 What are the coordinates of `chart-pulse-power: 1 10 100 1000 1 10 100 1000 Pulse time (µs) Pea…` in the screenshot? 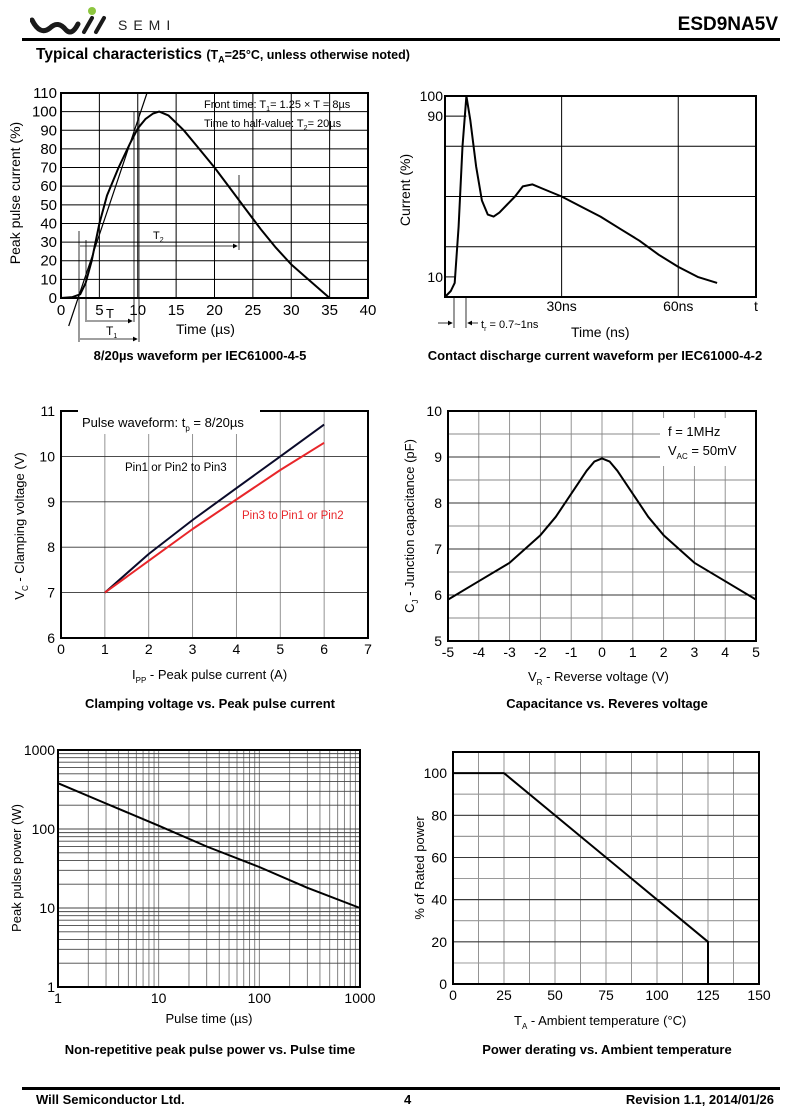 It's located at (192, 884).